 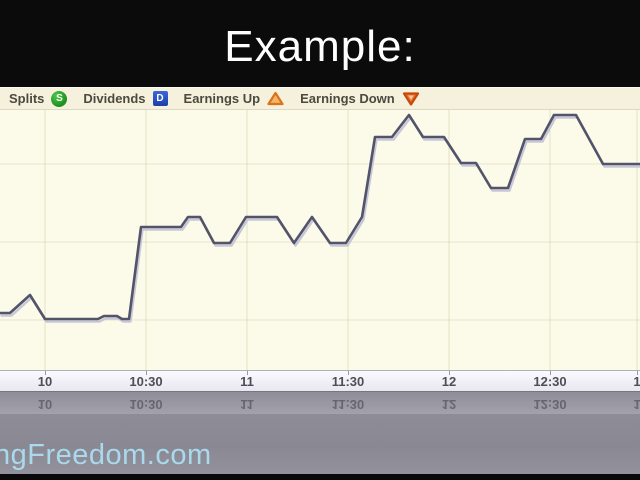 I want to click on earnings-down-icon, so click(x=411, y=99).